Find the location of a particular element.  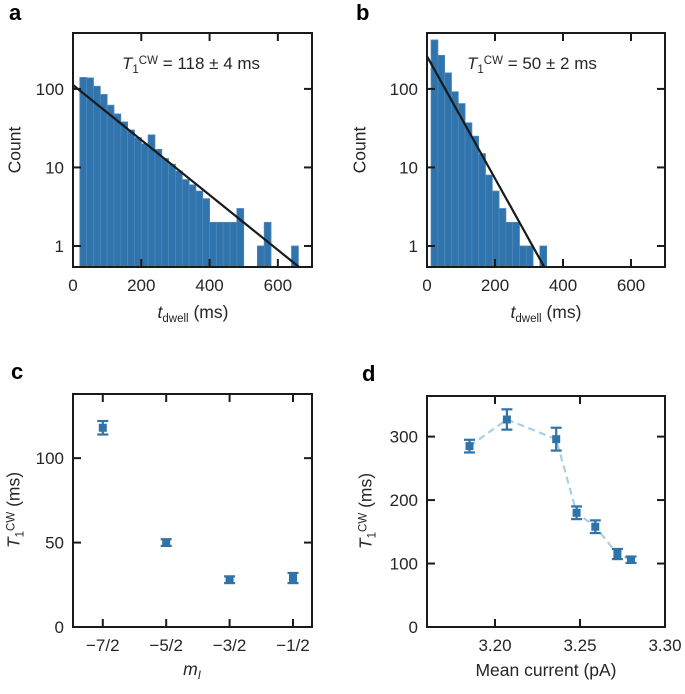

panel-c-y-axis-label: T1CW (ms) is located at coordinates (14, 509).